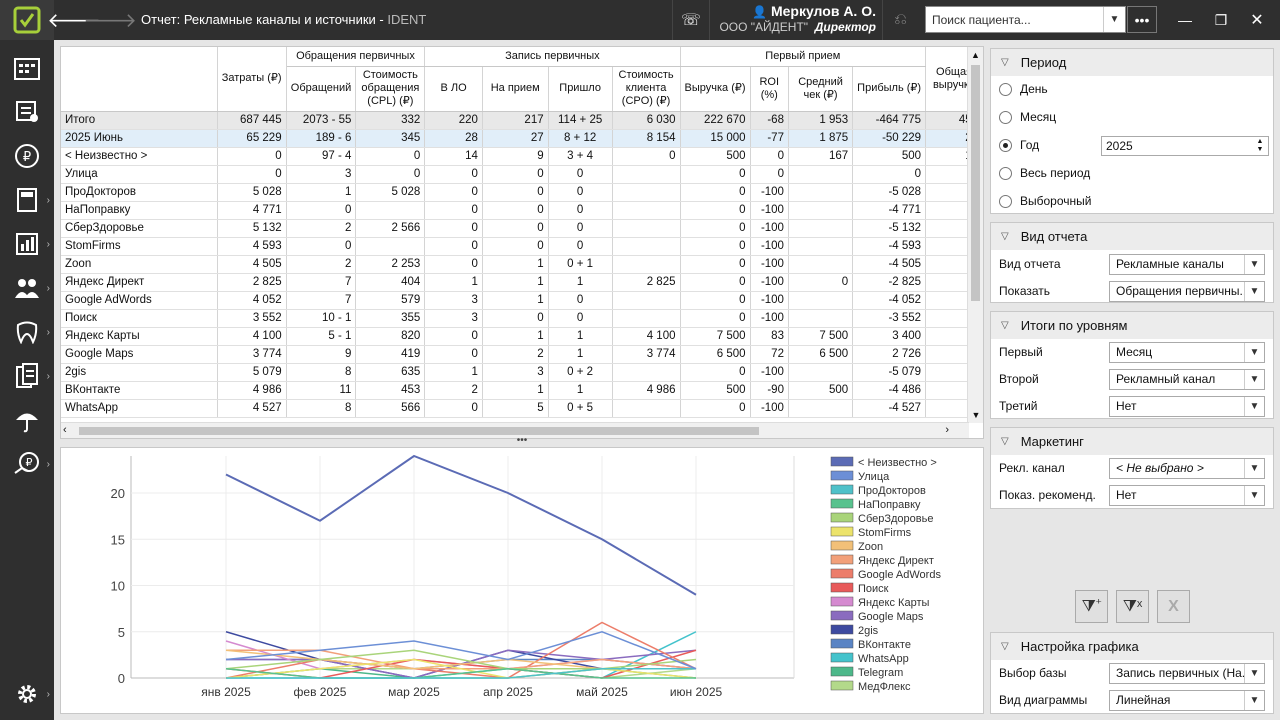 Image resolution: width=1280 pixels, height=720 pixels. What do you see at coordinates (65, 430) in the screenshot?
I see `scroll-left-icon: ‹` at bounding box center [65, 430].